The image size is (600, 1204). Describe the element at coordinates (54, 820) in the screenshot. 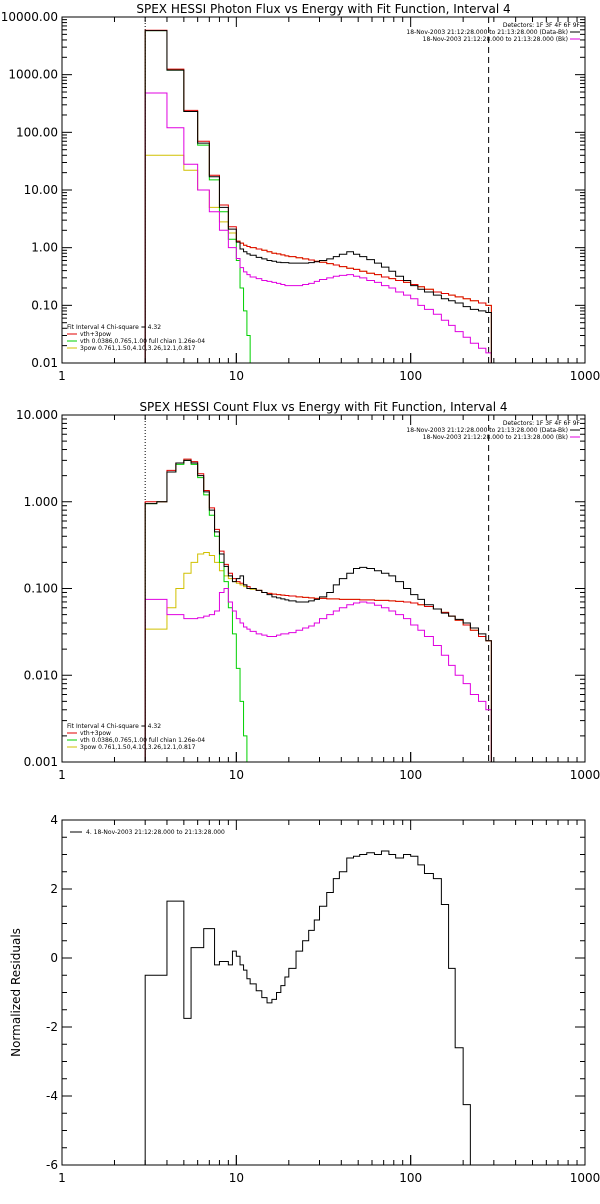

I see `y-tick-label: 4` at that location.